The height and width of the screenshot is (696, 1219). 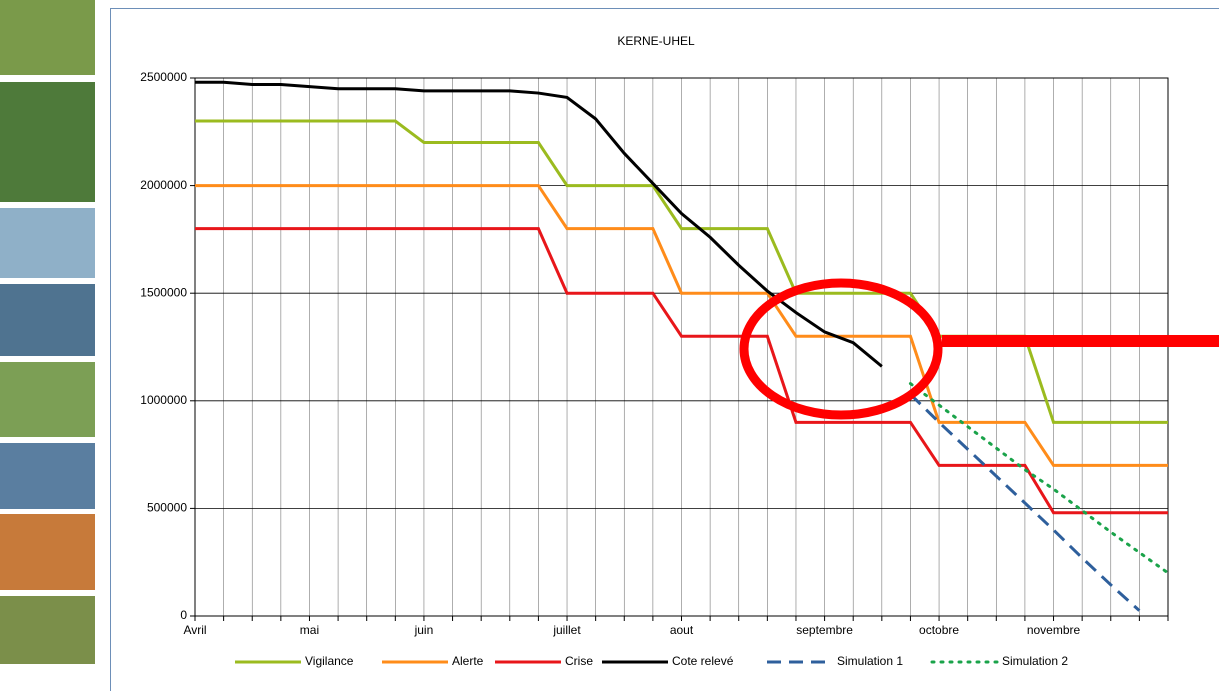 What do you see at coordinates (1080, 341) in the screenshot?
I see `highlight-arrow` at bounding box center [1080, 341].